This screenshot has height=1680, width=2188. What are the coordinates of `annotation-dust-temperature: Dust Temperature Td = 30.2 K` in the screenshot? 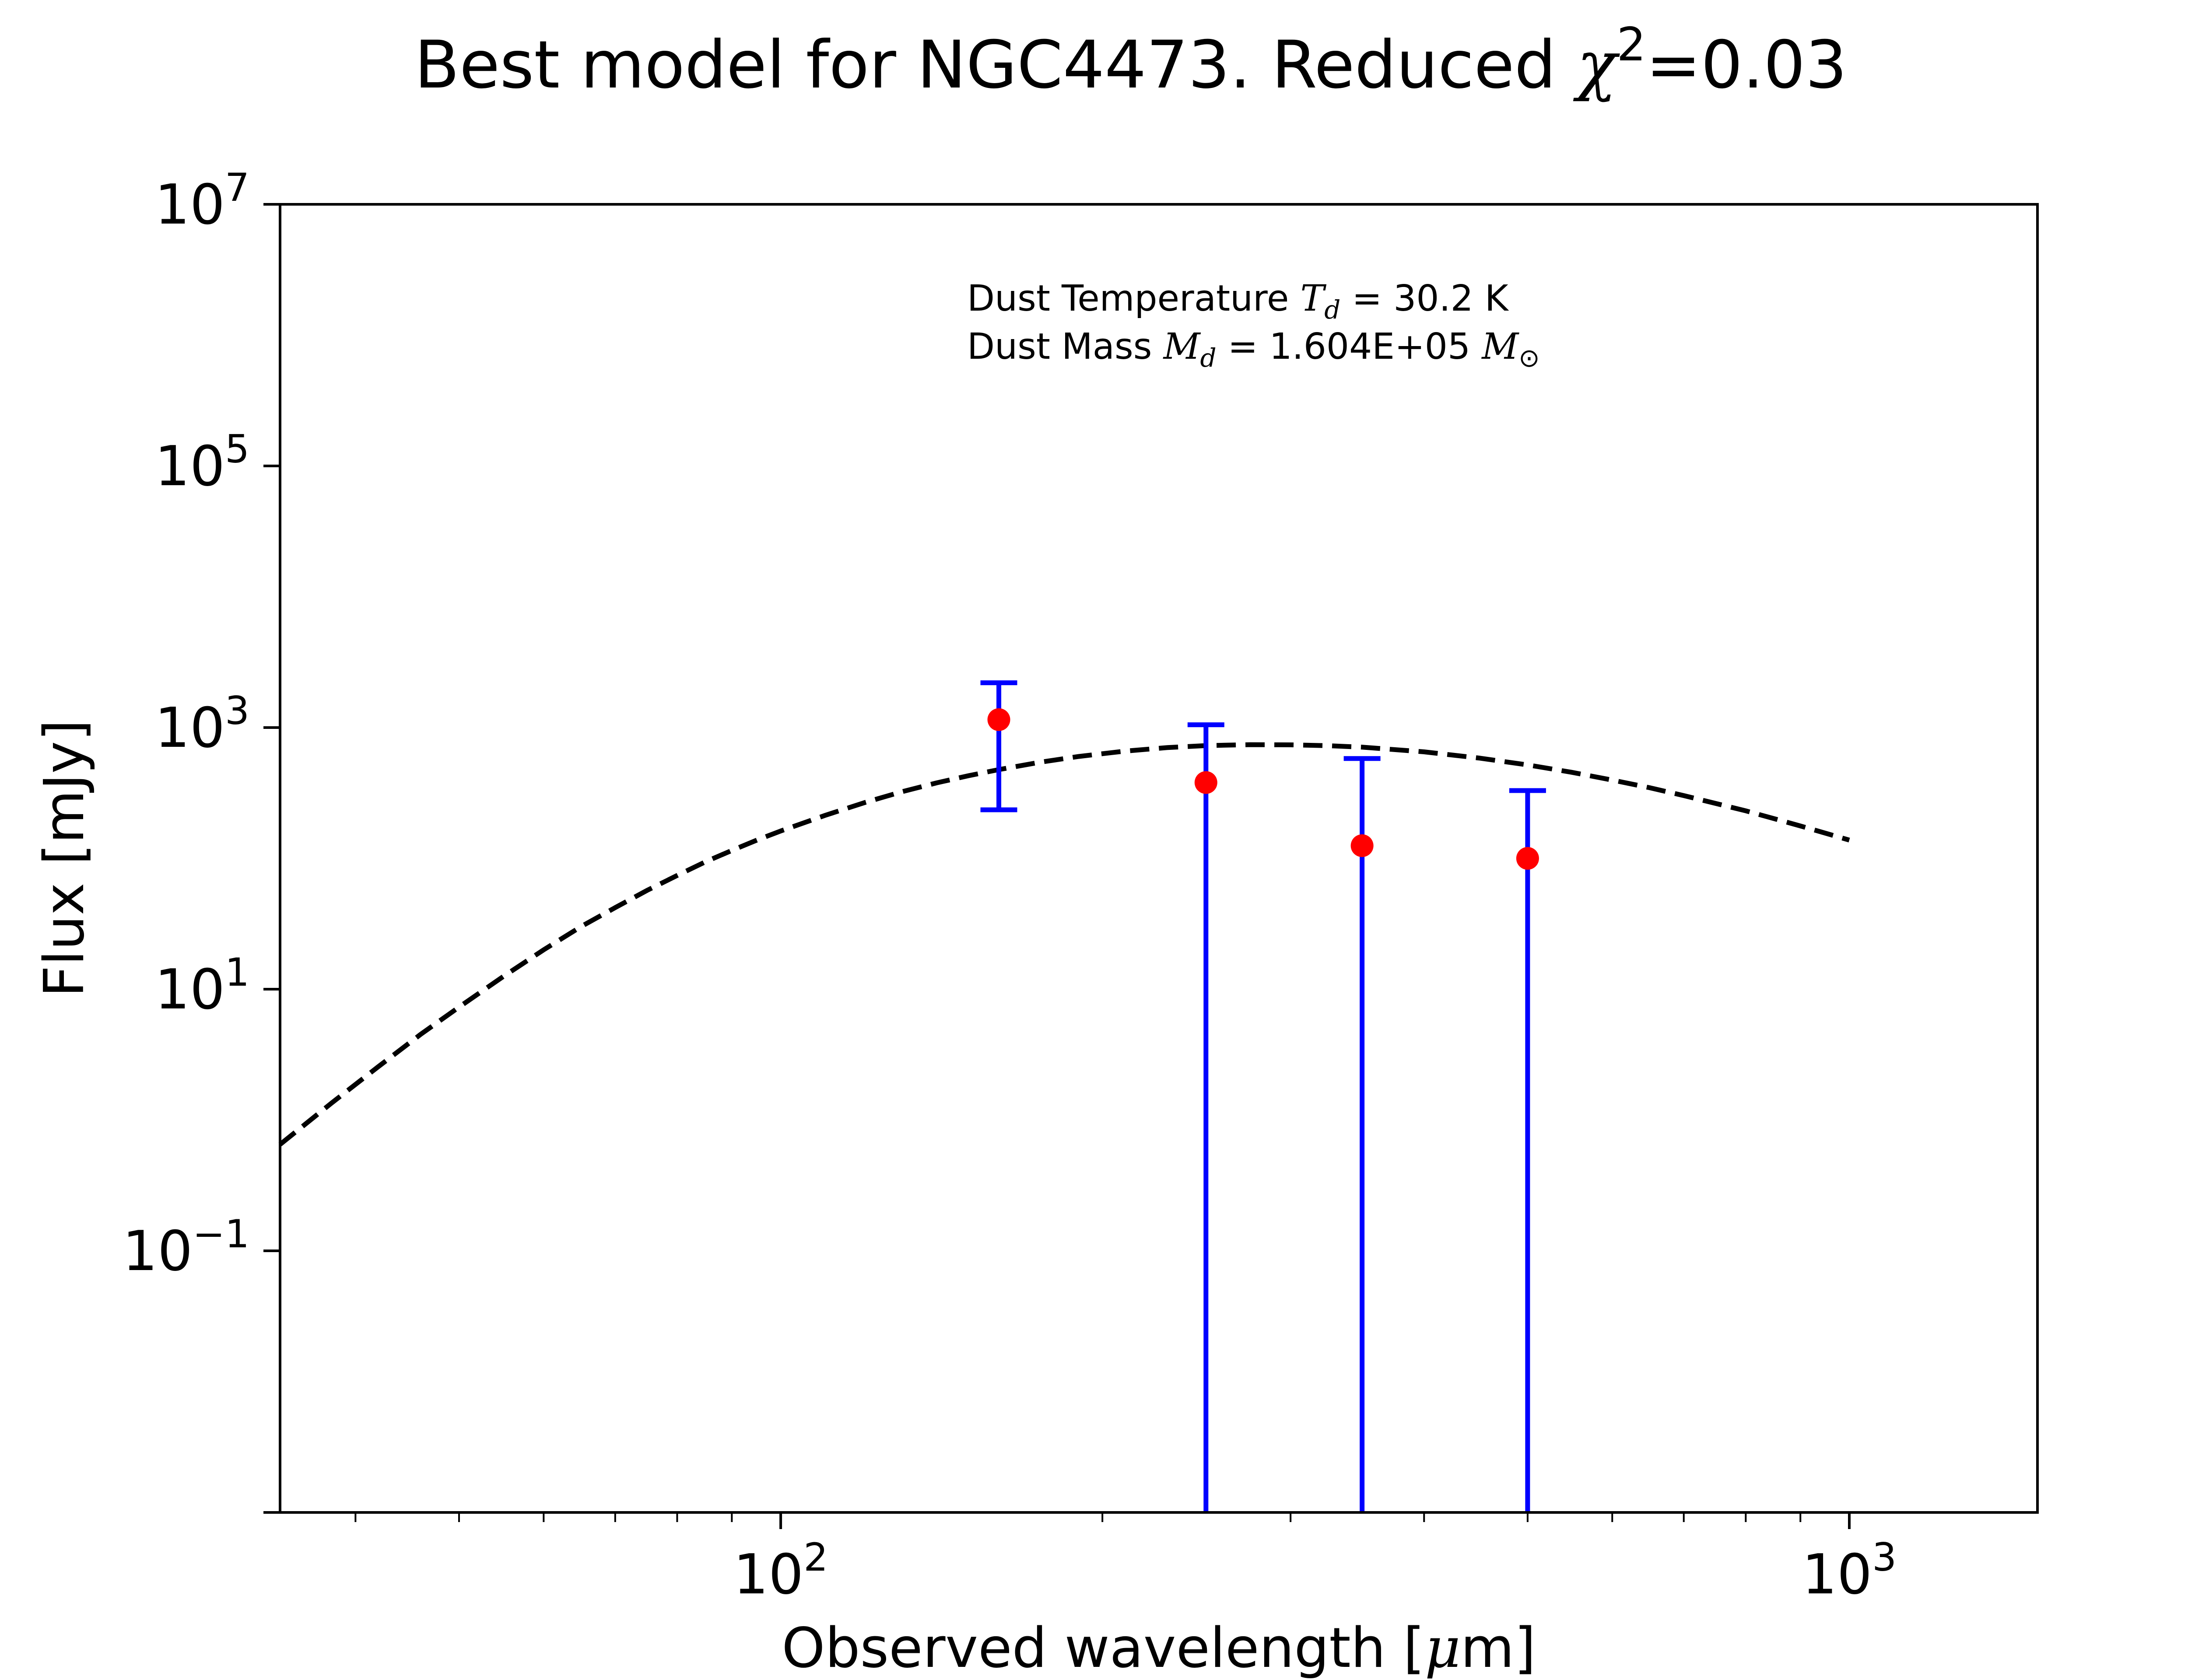 It's located at (1238, 301).